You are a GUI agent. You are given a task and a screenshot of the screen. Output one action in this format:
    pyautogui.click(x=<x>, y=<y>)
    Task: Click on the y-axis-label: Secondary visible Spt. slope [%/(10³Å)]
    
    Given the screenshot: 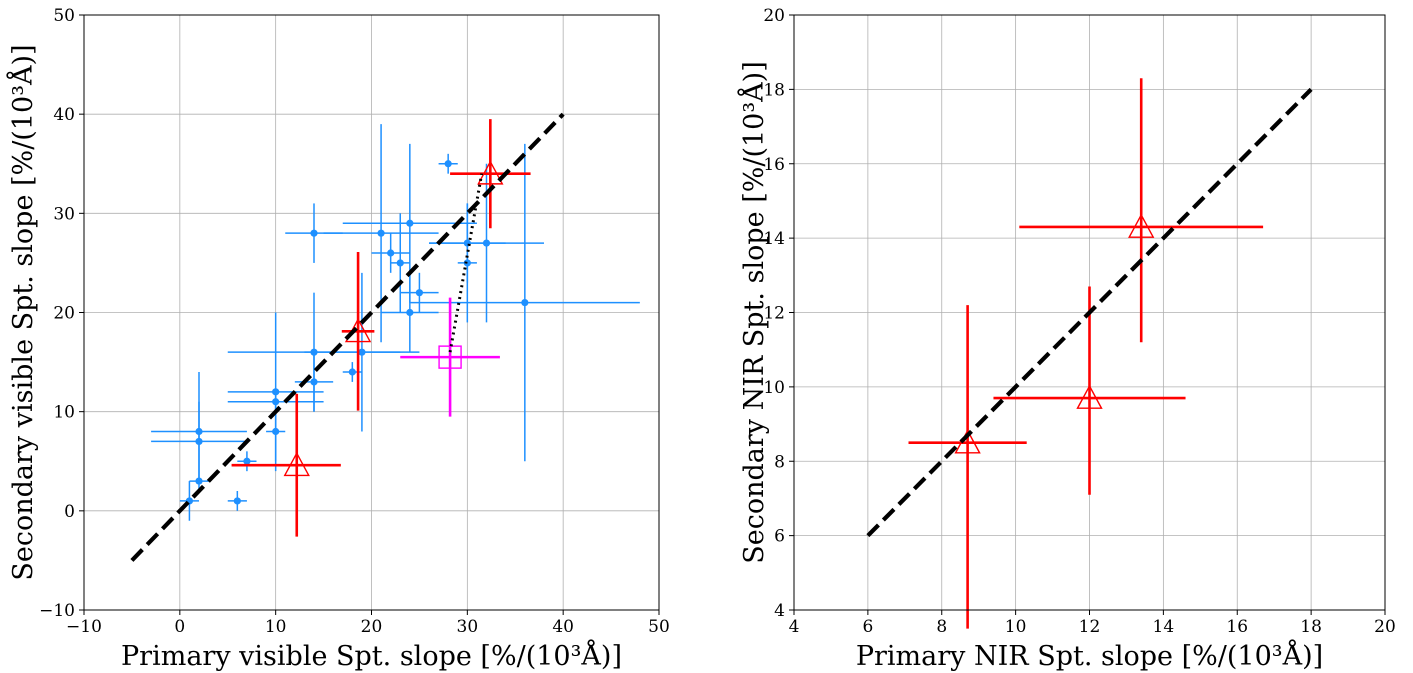 What is the action you would take?
    pyautogui.click(x=22, y=312)
    